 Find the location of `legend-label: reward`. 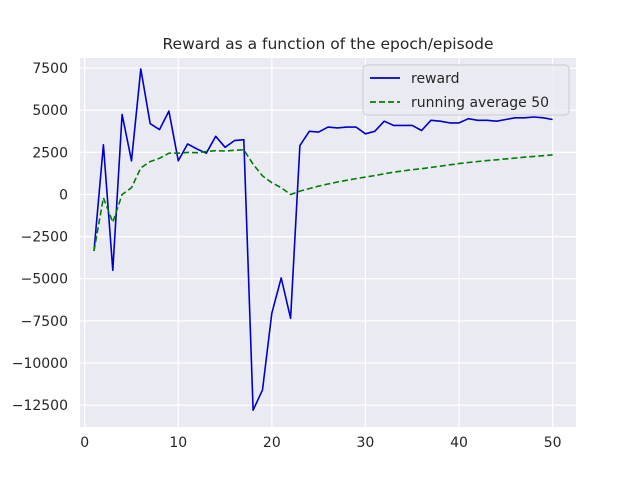

legend-label: reward is located at coordinates (435, 79).